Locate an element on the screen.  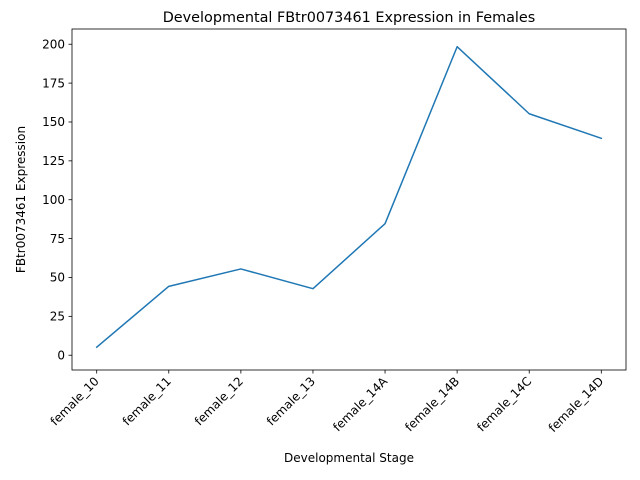
y-tick-label: 50 is located at coordinates (57, 278).